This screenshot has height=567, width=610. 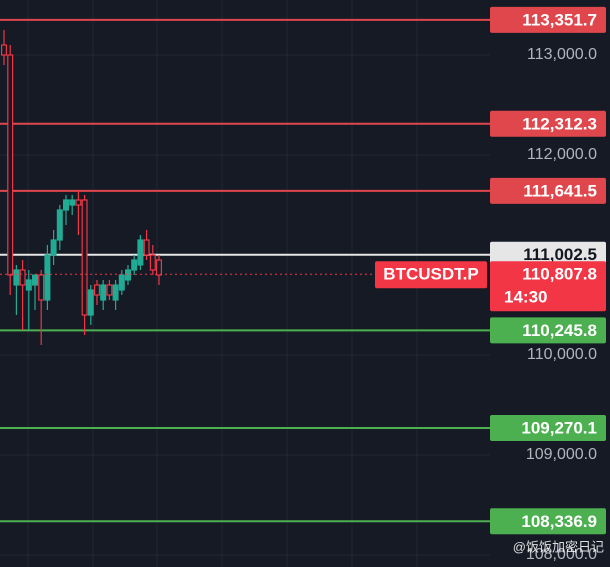 What do you see at coordinates (560, 254) in the screenshot?
I see `level-label: 111,002.5` at bounding box center [560, 254].